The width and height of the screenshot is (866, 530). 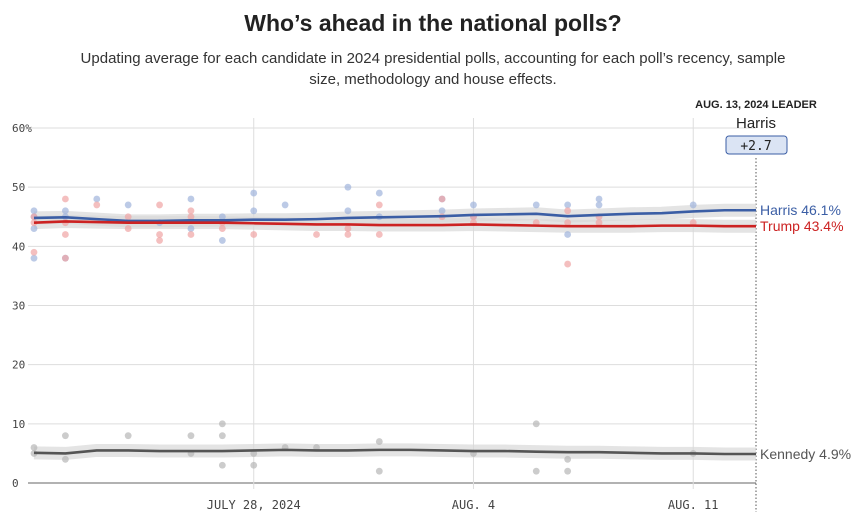 I want to click on x-axis: JULY 28, 2024 AUG. 4 AUG. 11, so click(x=463, y=505).